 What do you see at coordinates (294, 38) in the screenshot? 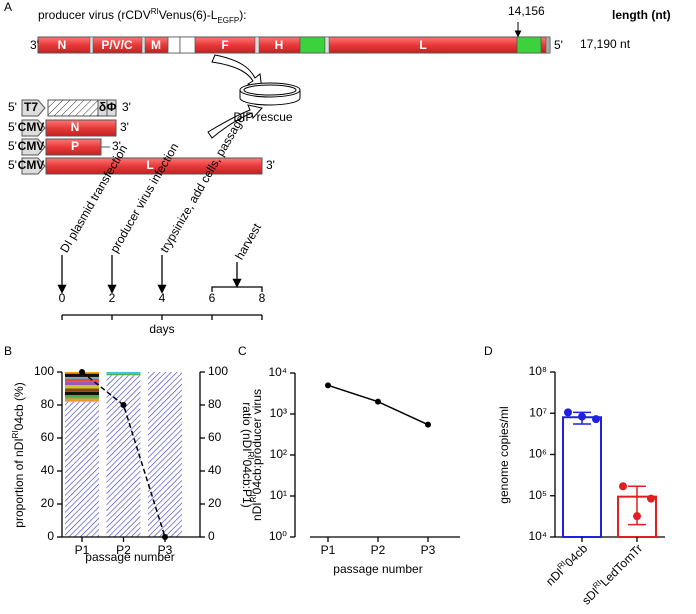
I see `genome-bar` at bounding box center [294, 38].